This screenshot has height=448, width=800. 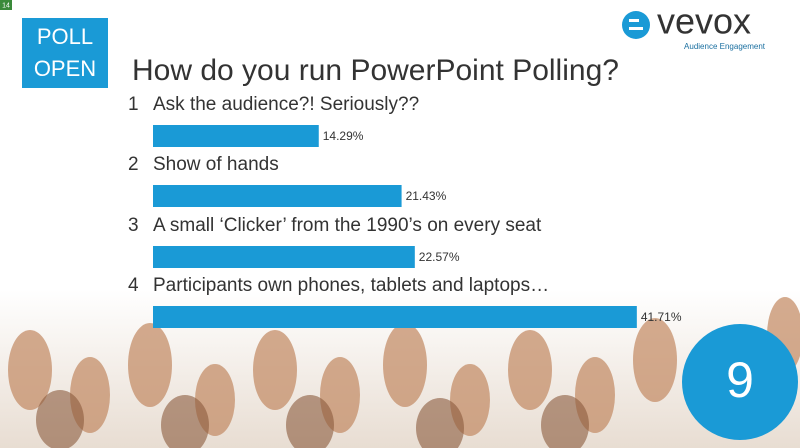 What do you see at coordinates (216, 164) in the screenshot?
I see `option-label: Show of hands` at bounding box center [216, 164].